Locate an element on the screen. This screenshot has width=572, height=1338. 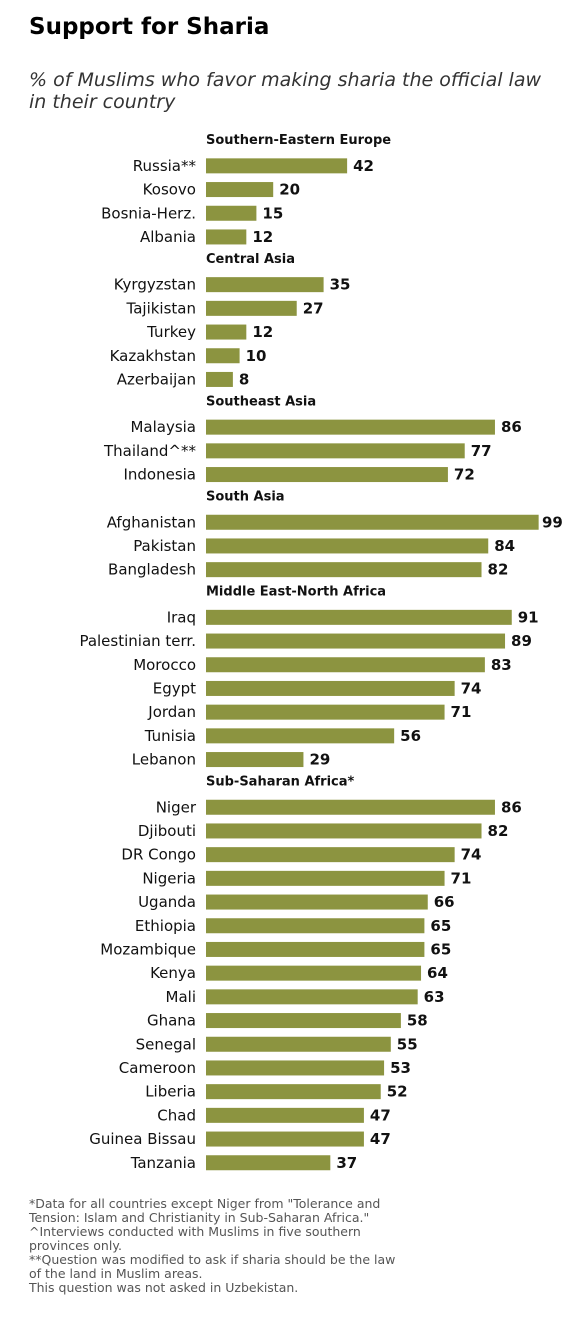
country-label: Afghanistan is located at coordinates (151, 522).